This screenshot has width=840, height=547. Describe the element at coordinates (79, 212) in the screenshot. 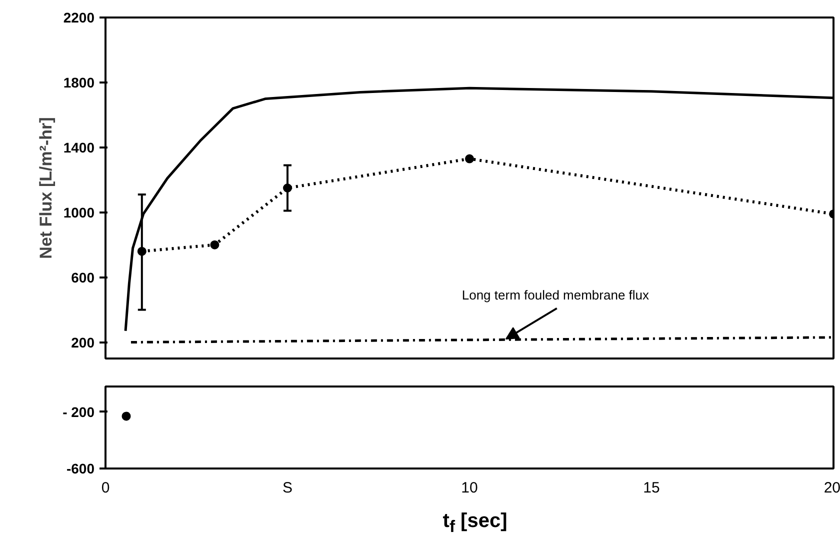

I see `y-tick-label: 1000` at that location.